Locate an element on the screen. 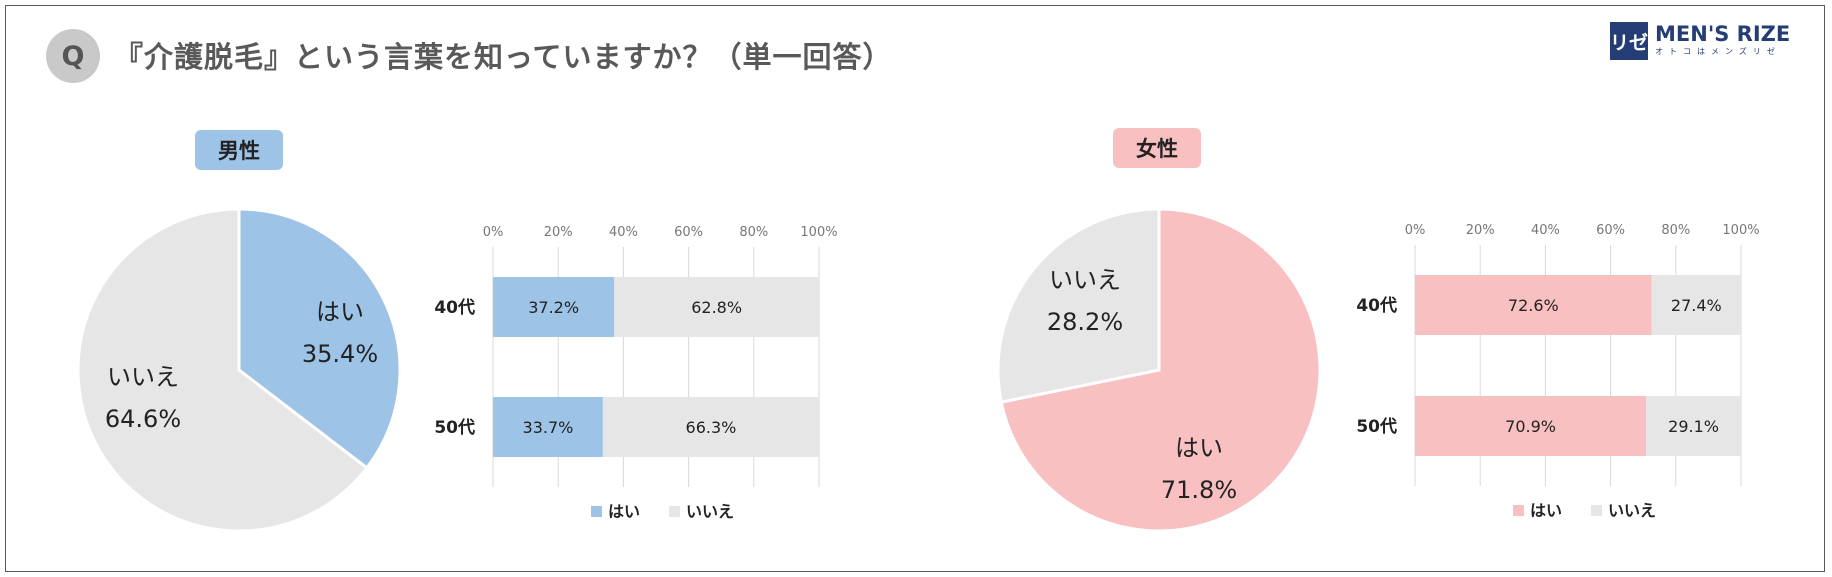 The width and height of the screenshot is (1832, 577). female-x-tick-5: 100% is located at coordinates (1740, 230).